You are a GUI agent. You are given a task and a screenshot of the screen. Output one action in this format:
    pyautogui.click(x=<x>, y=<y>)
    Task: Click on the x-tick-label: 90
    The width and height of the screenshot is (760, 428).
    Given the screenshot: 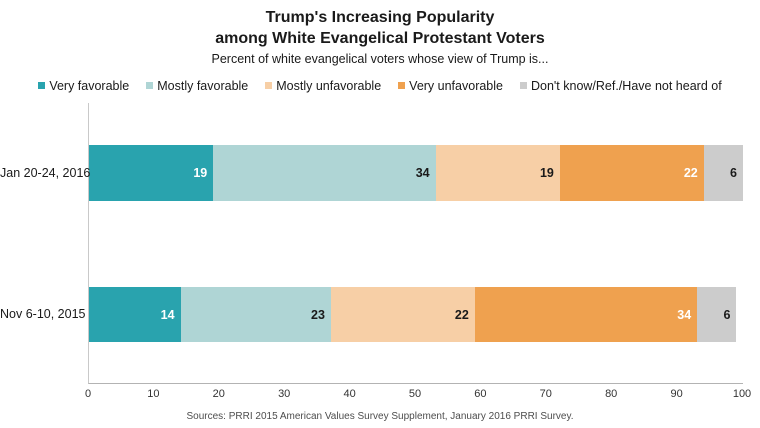 What is the action you would take?
    pyautogui.click(x=676, y=394)
    